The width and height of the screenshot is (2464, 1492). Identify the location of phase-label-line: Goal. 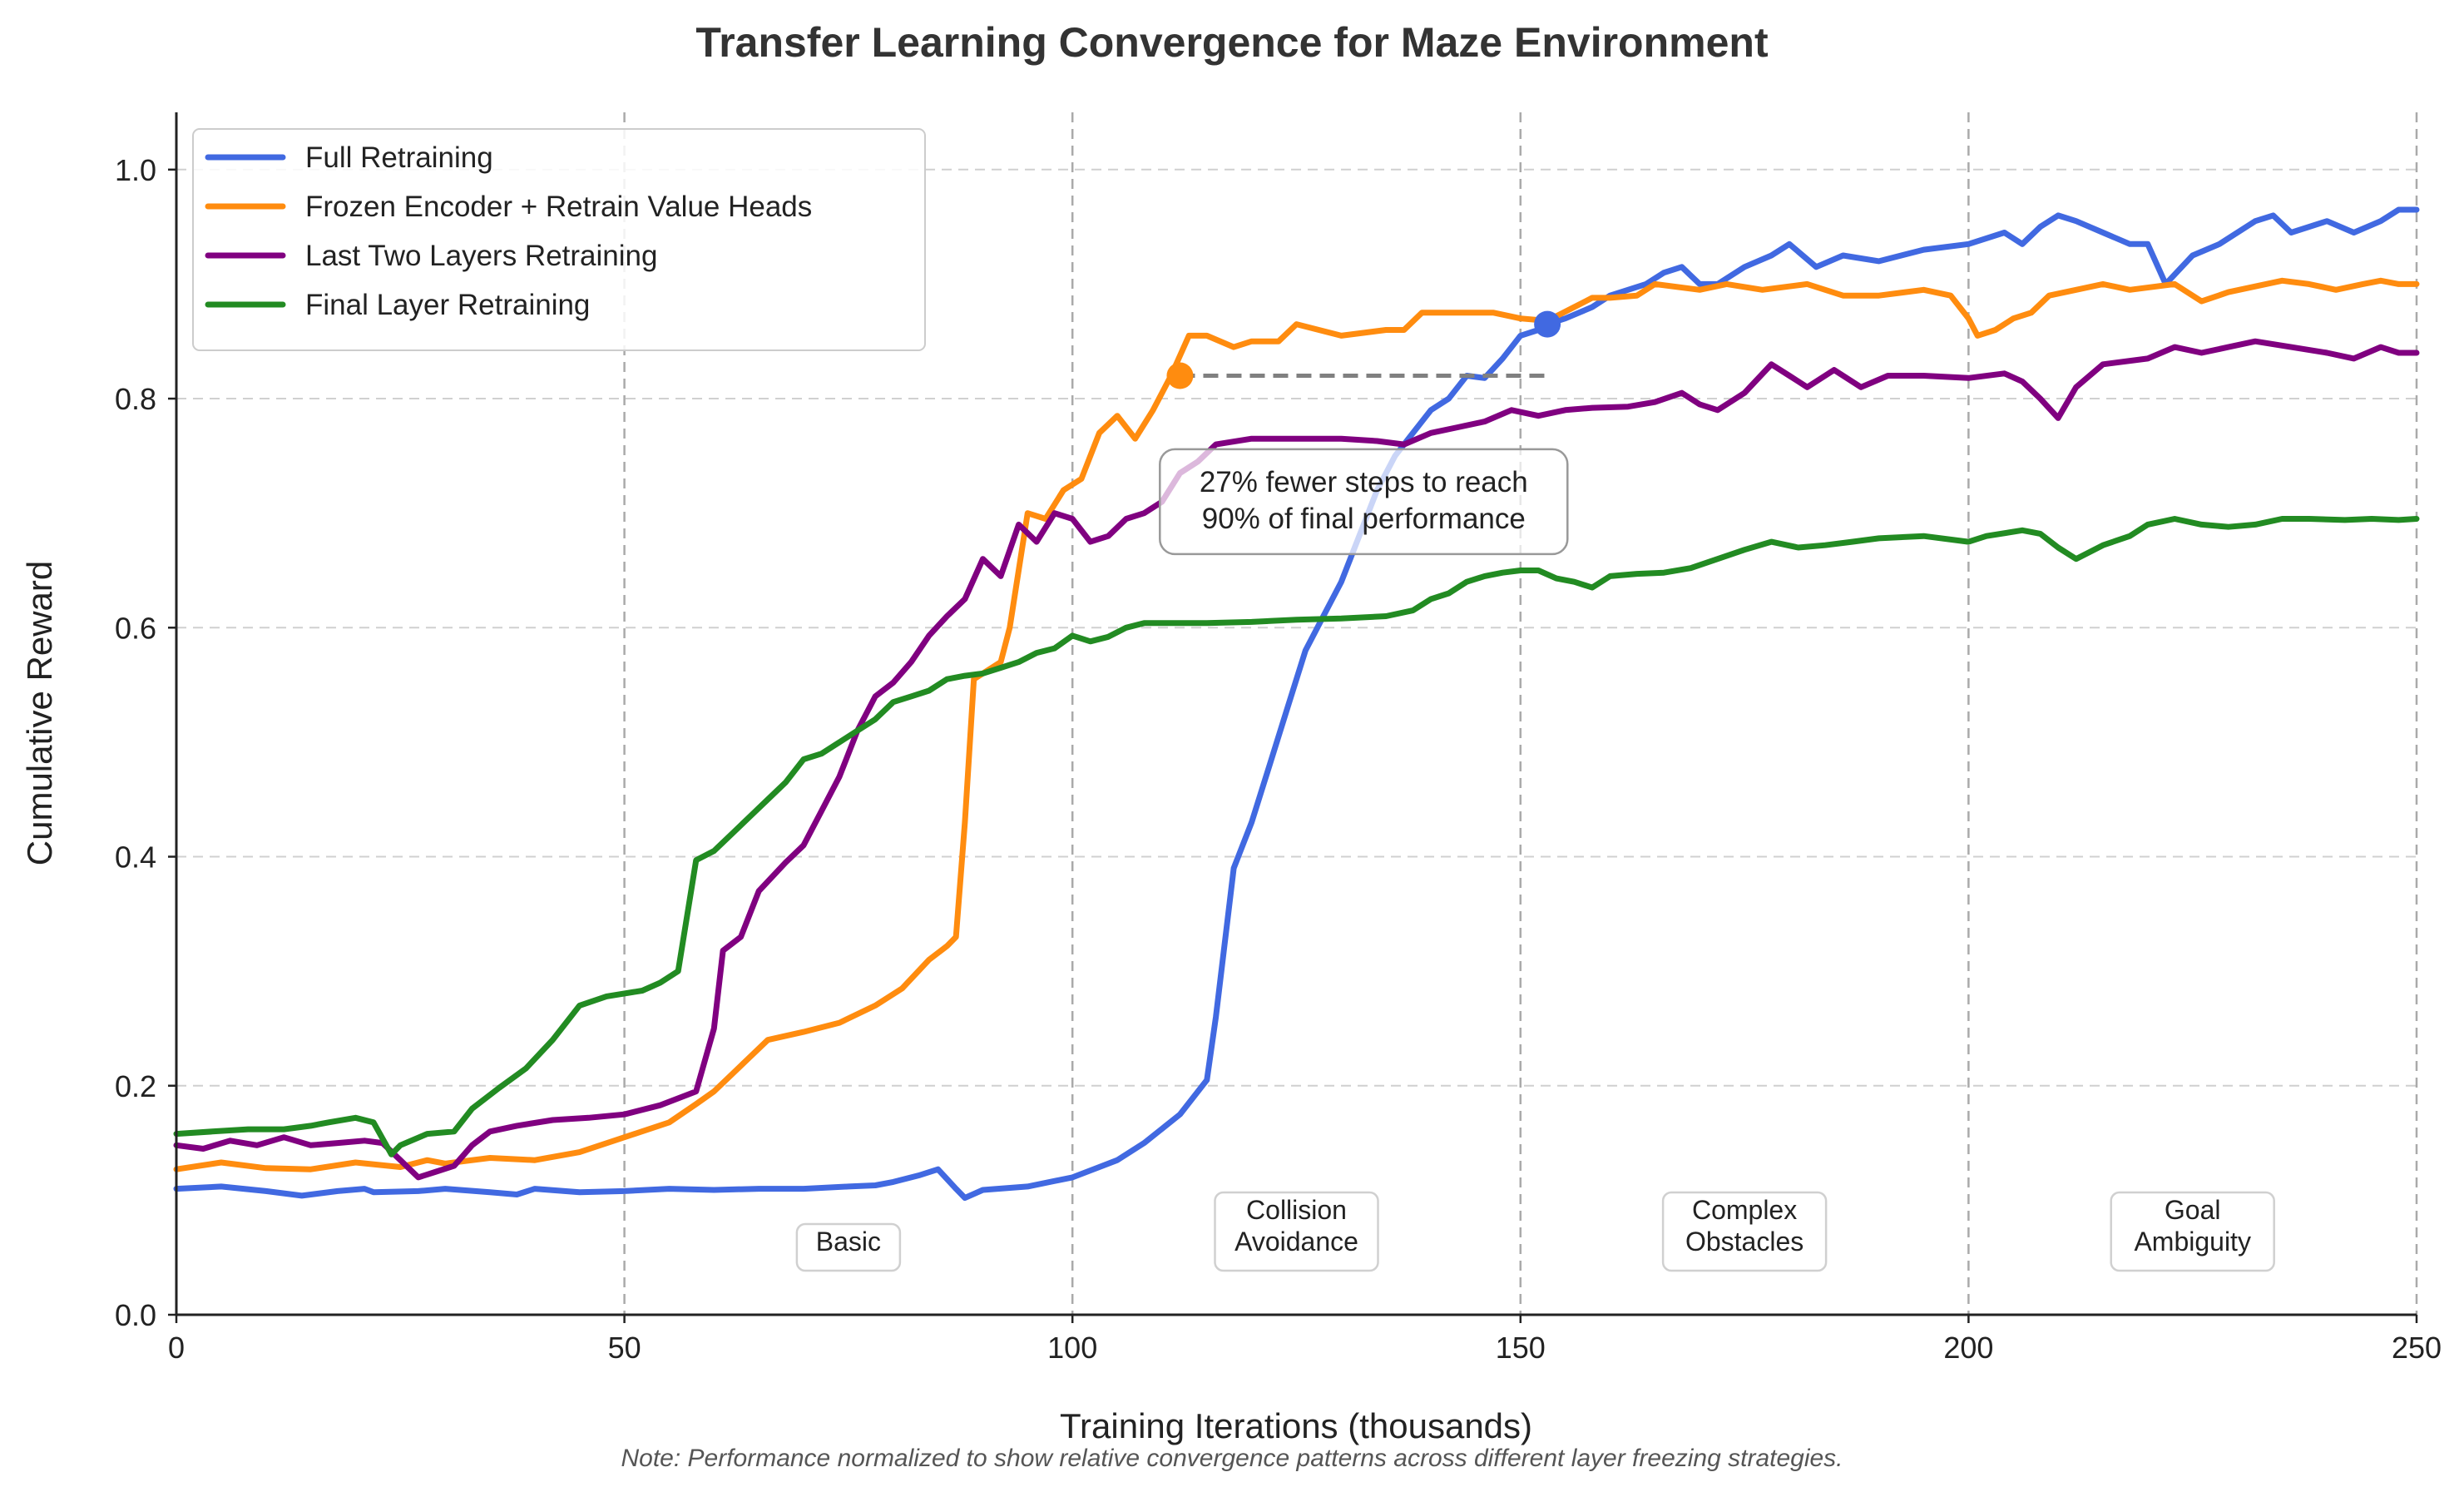
(2193, 1210).